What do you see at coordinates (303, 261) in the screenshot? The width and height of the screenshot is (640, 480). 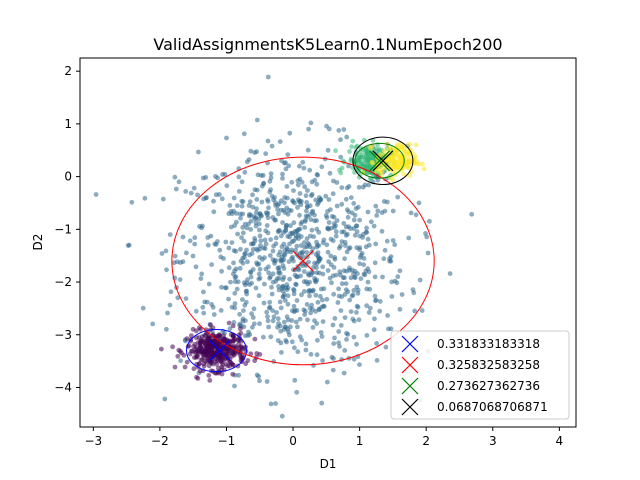 I see `center-marker` at bounding box center [303, 261].